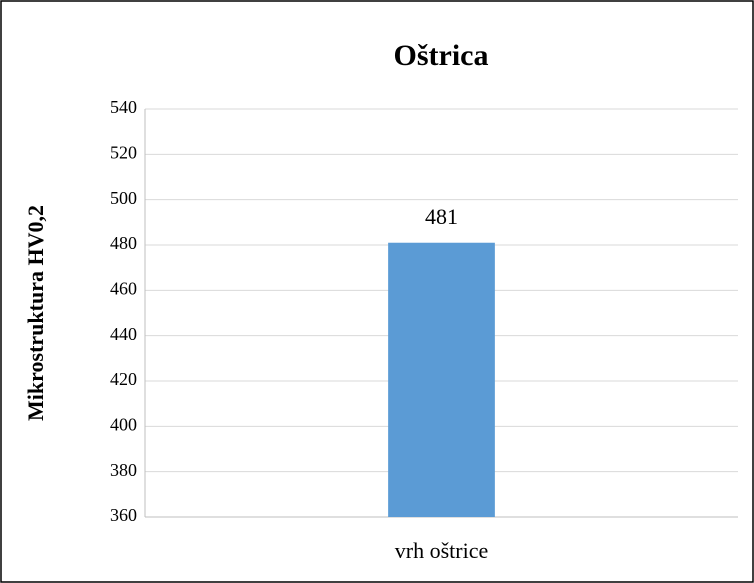 The width and height of the screenshot is (754, 583). I want to click on x-tick-label: vrh oštrice, so click(441, 550).